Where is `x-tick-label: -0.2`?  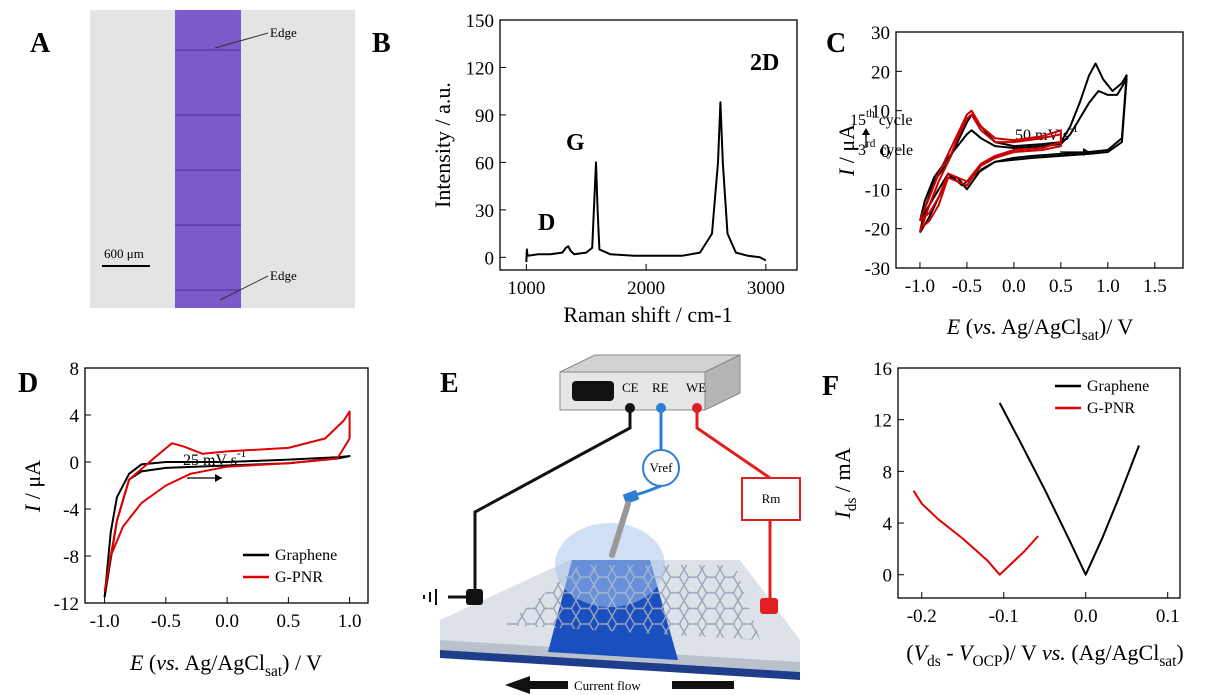
x-tick-label: -0.2 is located at coordinates (922, 616).